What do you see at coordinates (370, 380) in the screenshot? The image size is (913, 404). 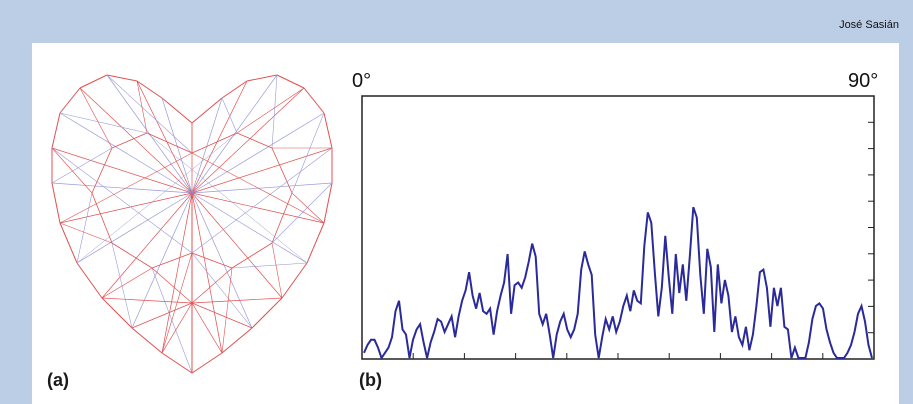 I see `panel-b-label: (b)` at bounding box center [370, 380].